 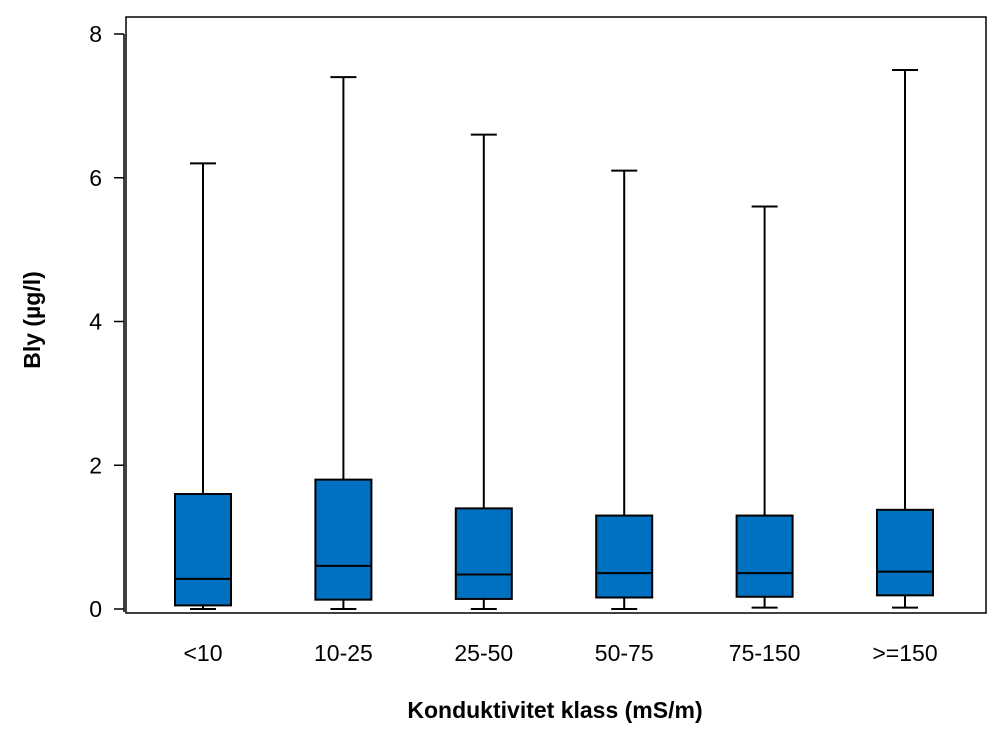 I want to click on x-tick-label: >=150, so click(x=904, y=653).